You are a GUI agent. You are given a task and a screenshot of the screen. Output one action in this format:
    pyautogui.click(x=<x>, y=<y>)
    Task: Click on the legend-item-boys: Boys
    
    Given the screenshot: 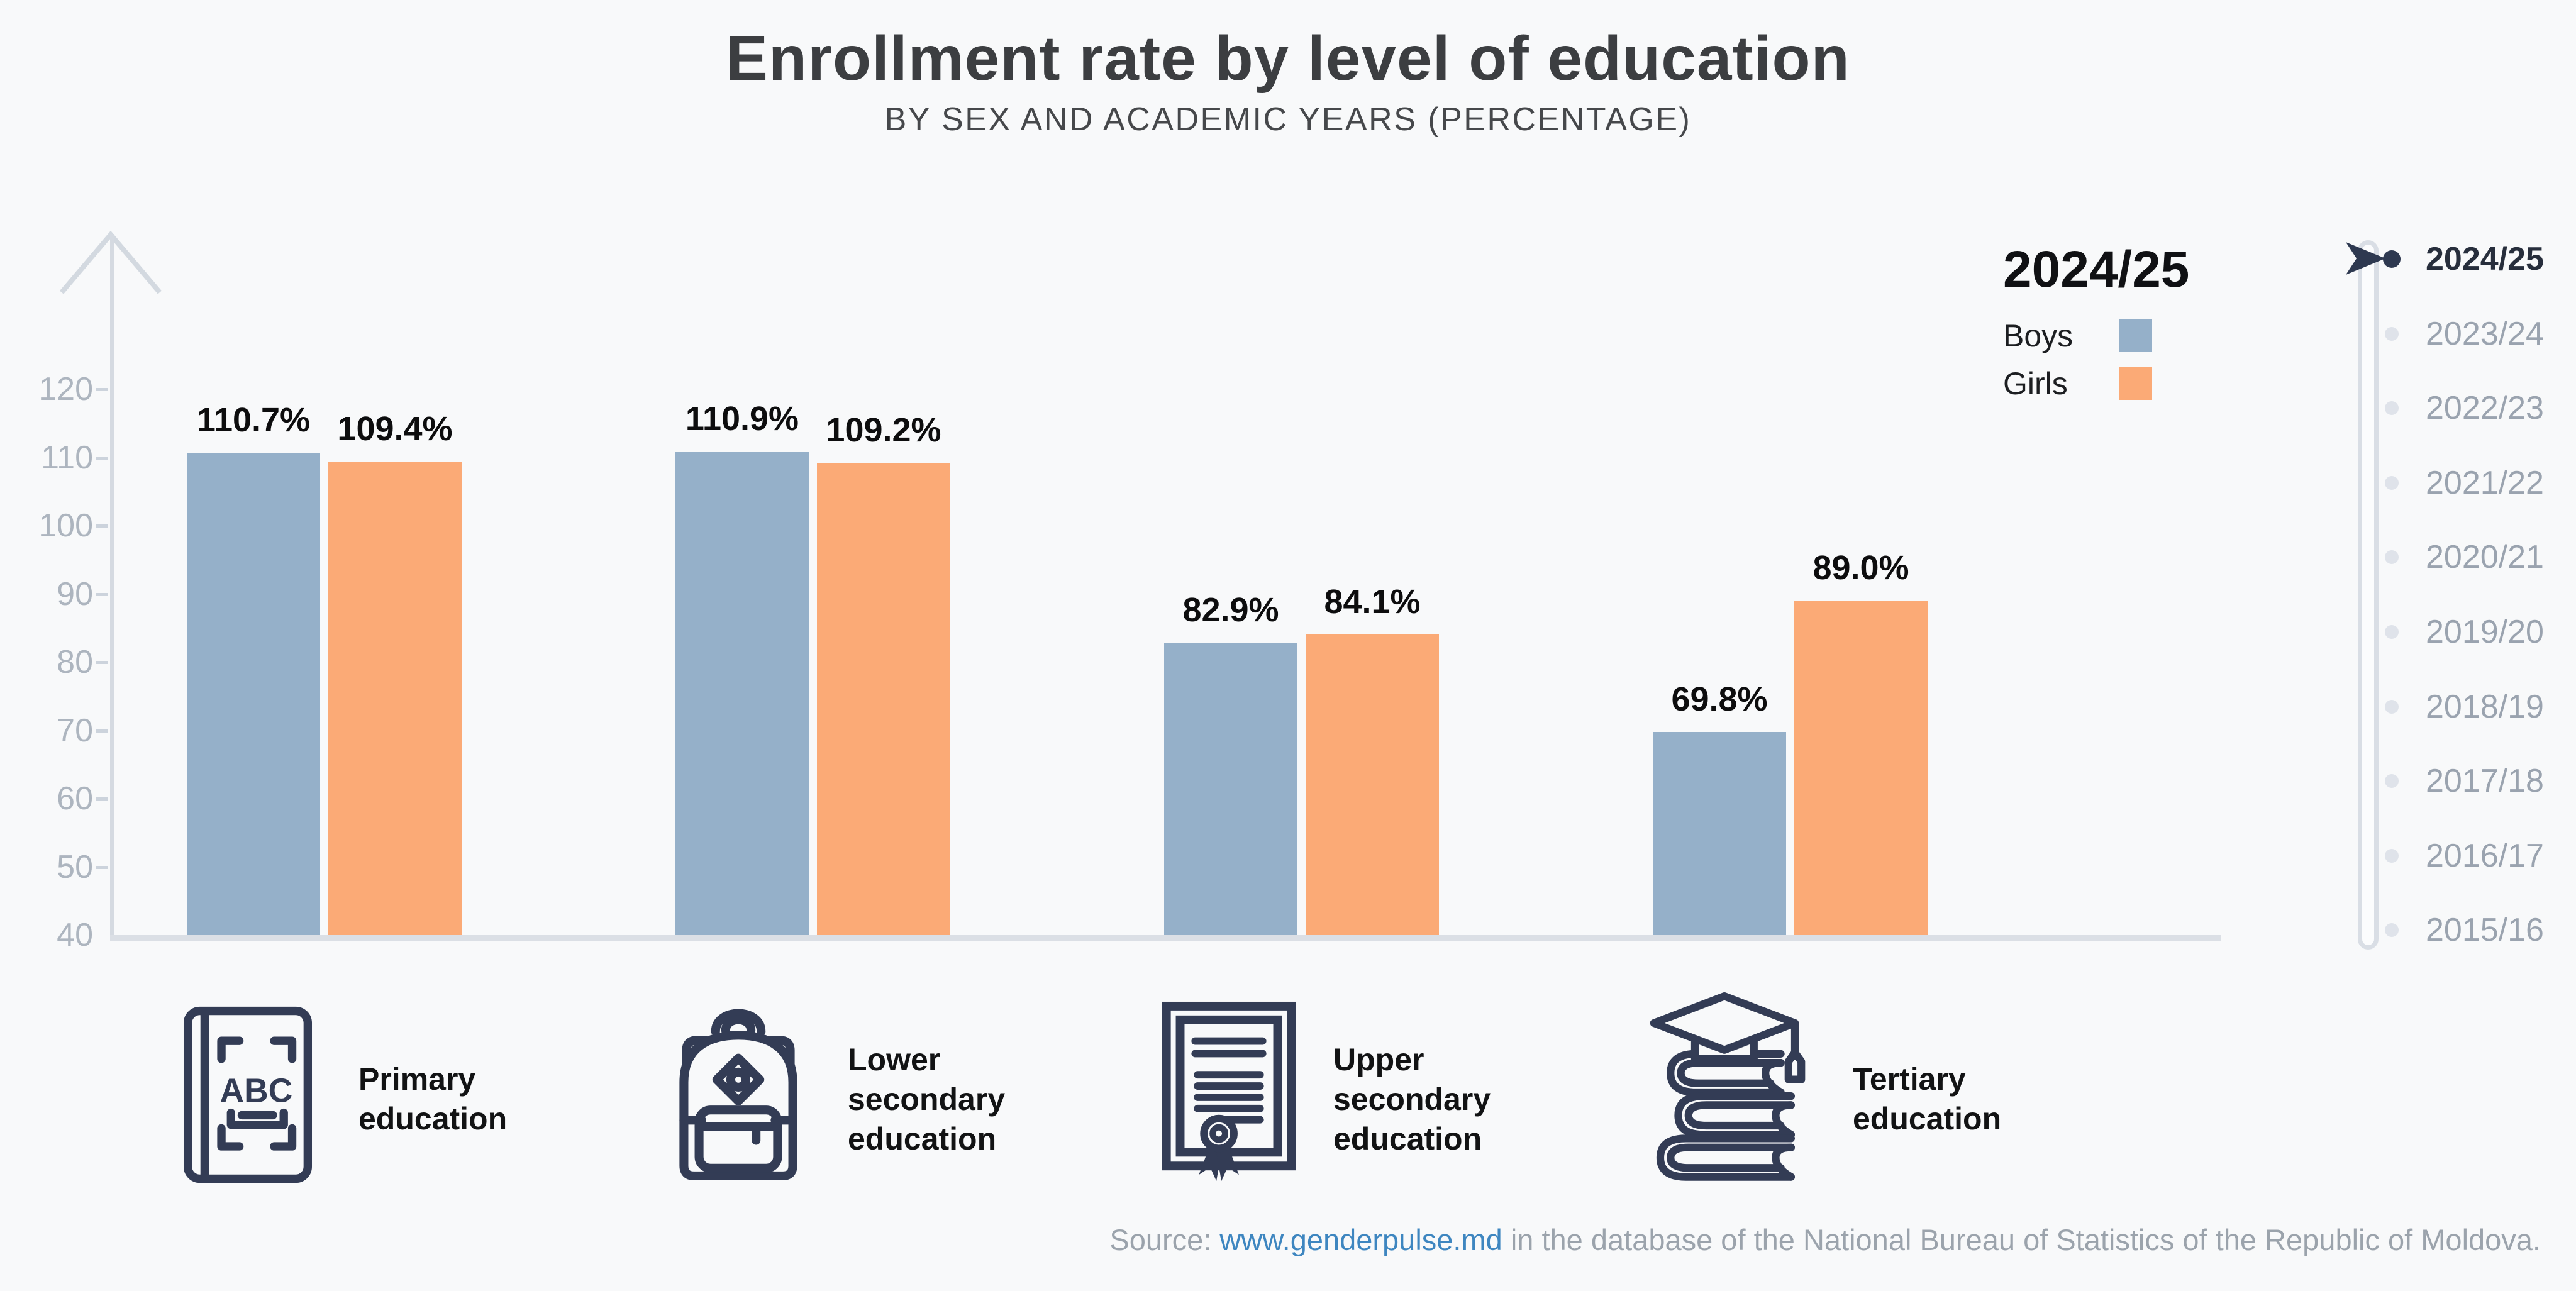 What is the action you would take?
    pyautogui.click(x=2135, y=335)
    